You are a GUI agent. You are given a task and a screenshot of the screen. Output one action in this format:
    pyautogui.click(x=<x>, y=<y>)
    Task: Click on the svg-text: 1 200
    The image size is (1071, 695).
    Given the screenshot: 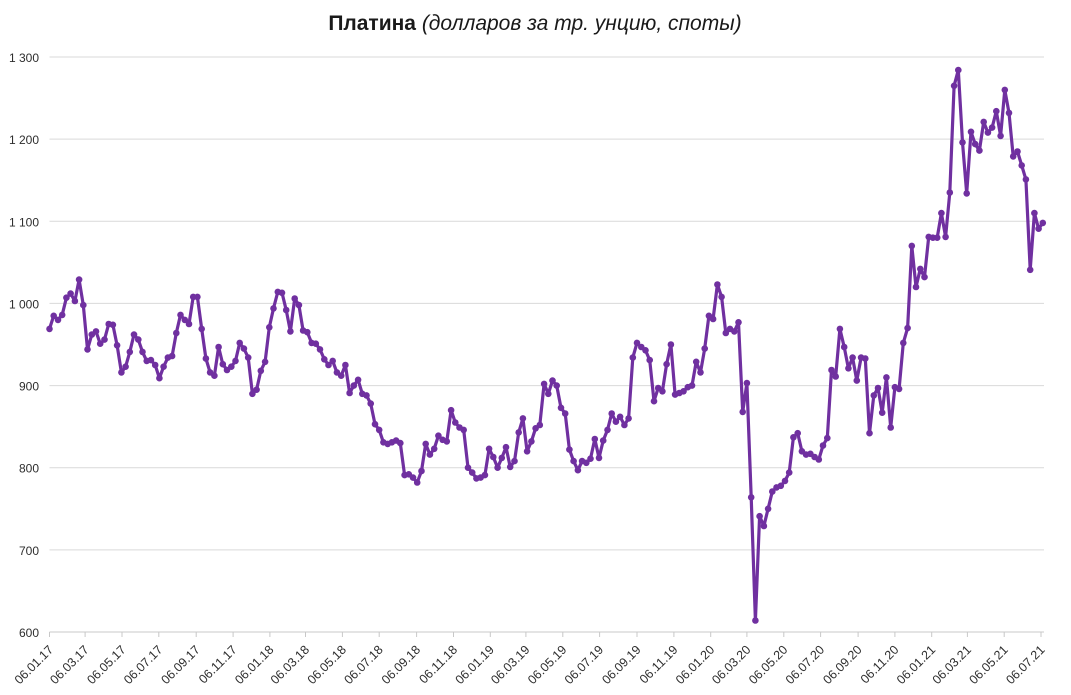 What is the action you would take?
    pyautogui.click(x=24, y=140)
    